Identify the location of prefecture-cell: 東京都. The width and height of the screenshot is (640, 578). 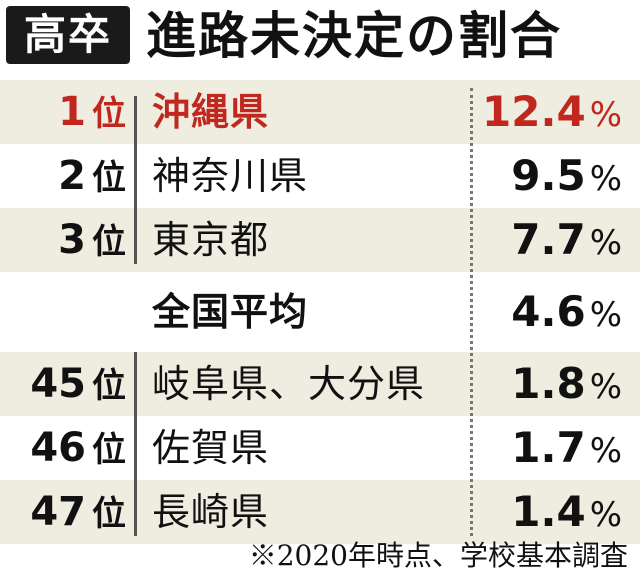
(211, 240).